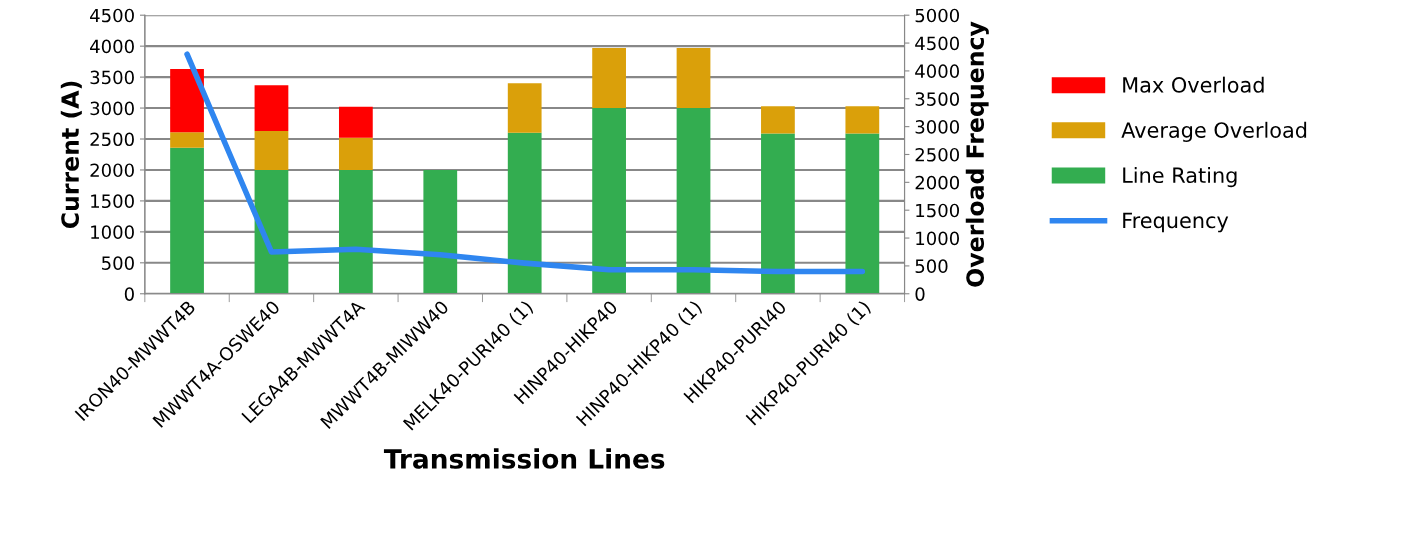 The width and height of the screenshot is (1420, 543). Describe the element at coordinates (938, 210) in the screenshot. I see `y2-tick-label: 1500` at that location.